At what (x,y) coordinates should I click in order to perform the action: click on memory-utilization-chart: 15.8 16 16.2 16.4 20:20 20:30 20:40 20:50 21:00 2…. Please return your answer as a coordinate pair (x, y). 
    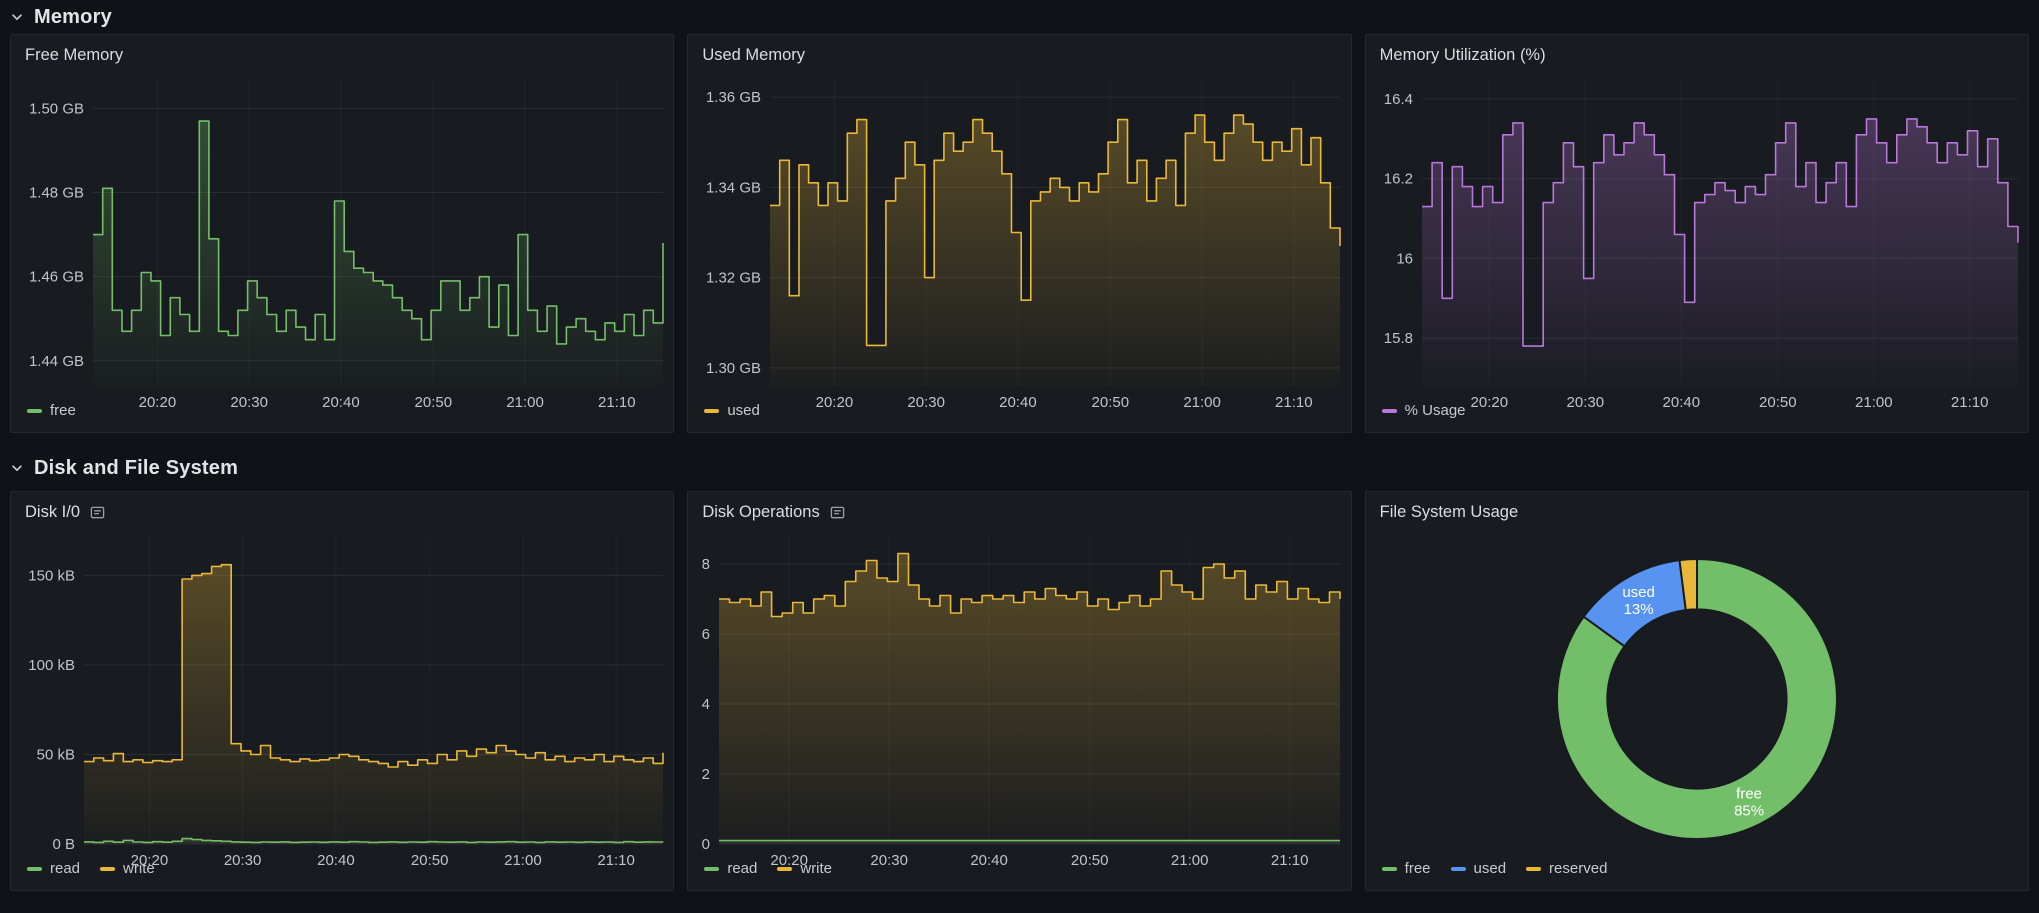
    Looking at the image, I should click on (1697, 239).